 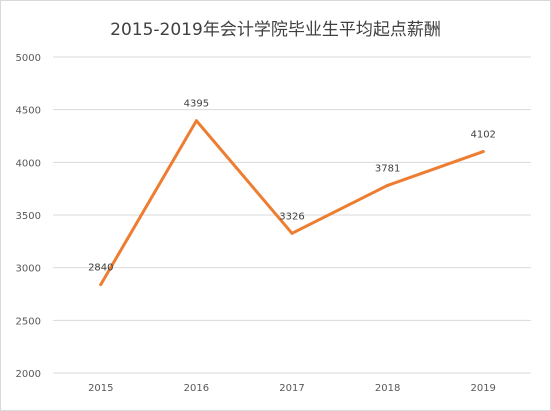 What do you see at coordinates (28, 216) in the screenshot?
I see `y-tick-label: 3500` at bounding box center [28, 216].